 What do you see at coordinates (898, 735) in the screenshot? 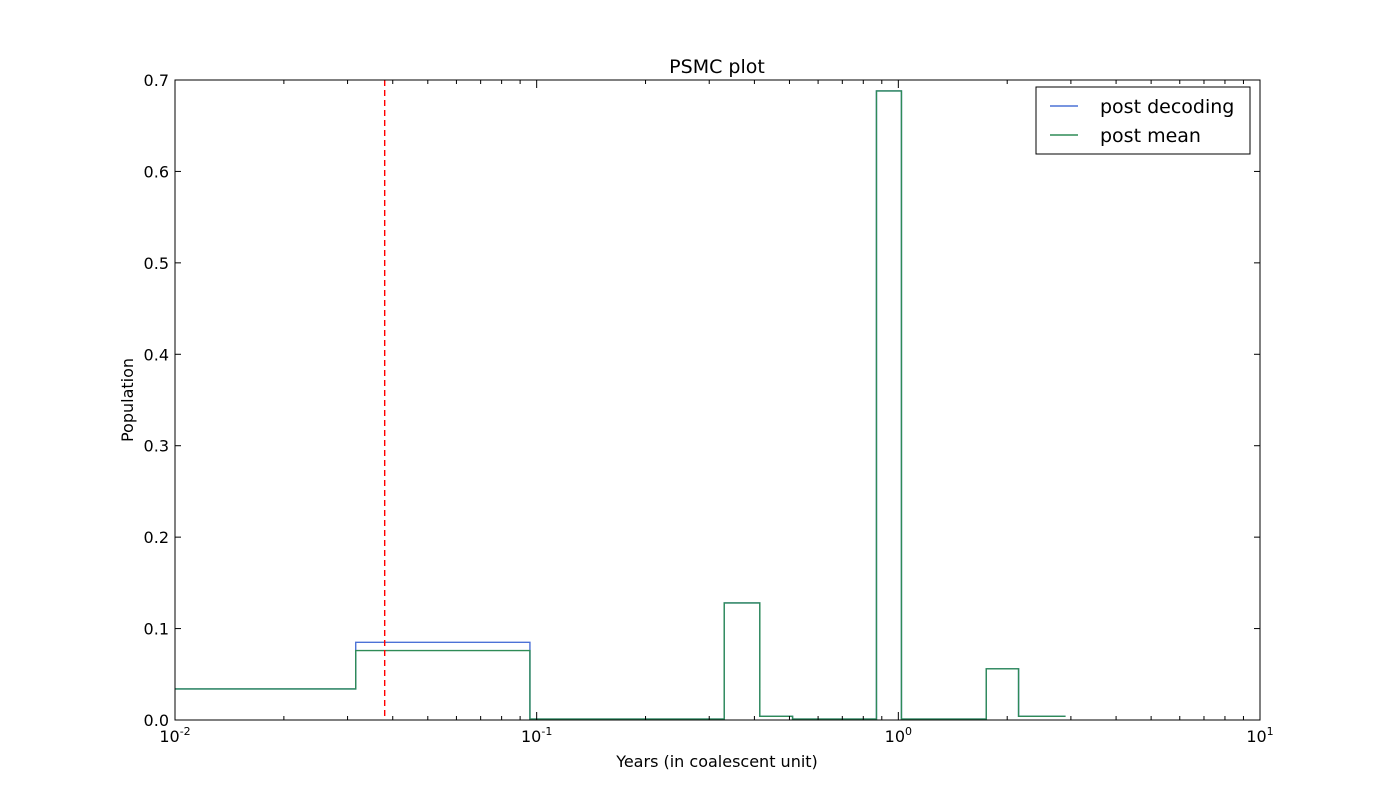
I see `x-tick-label: 10⁰` at bounding box center [898, 735].